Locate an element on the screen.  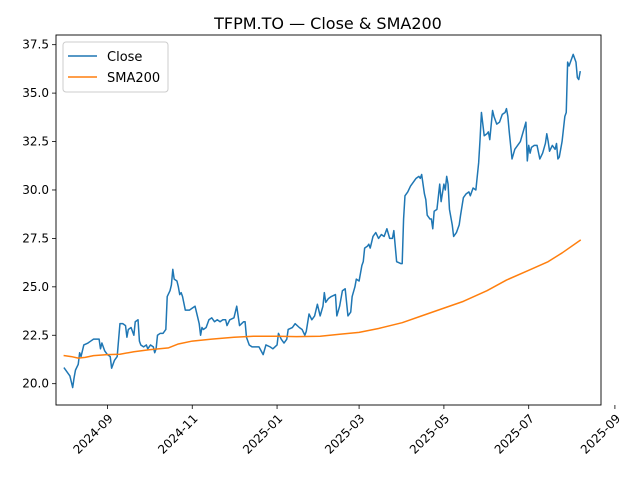
y-axis: 20.0 22.5 25.0 27.5 30.0 32.5 35.0 37.5 is located at coordinates (39, 214).